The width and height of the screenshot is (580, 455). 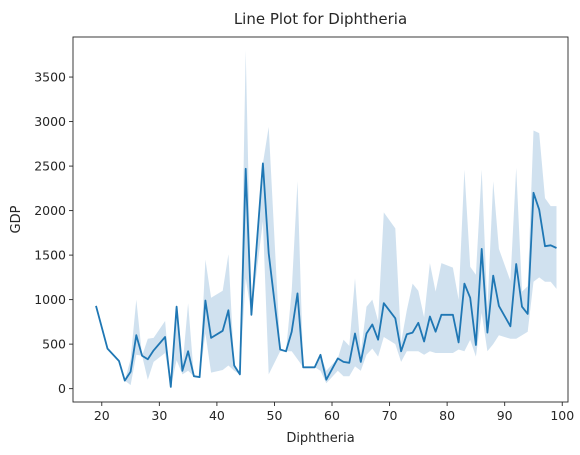 What do you see at coordinates (50, 210) in the screenshot?
I see `y-tick-label: 2000` at bounding box center [50, 210].